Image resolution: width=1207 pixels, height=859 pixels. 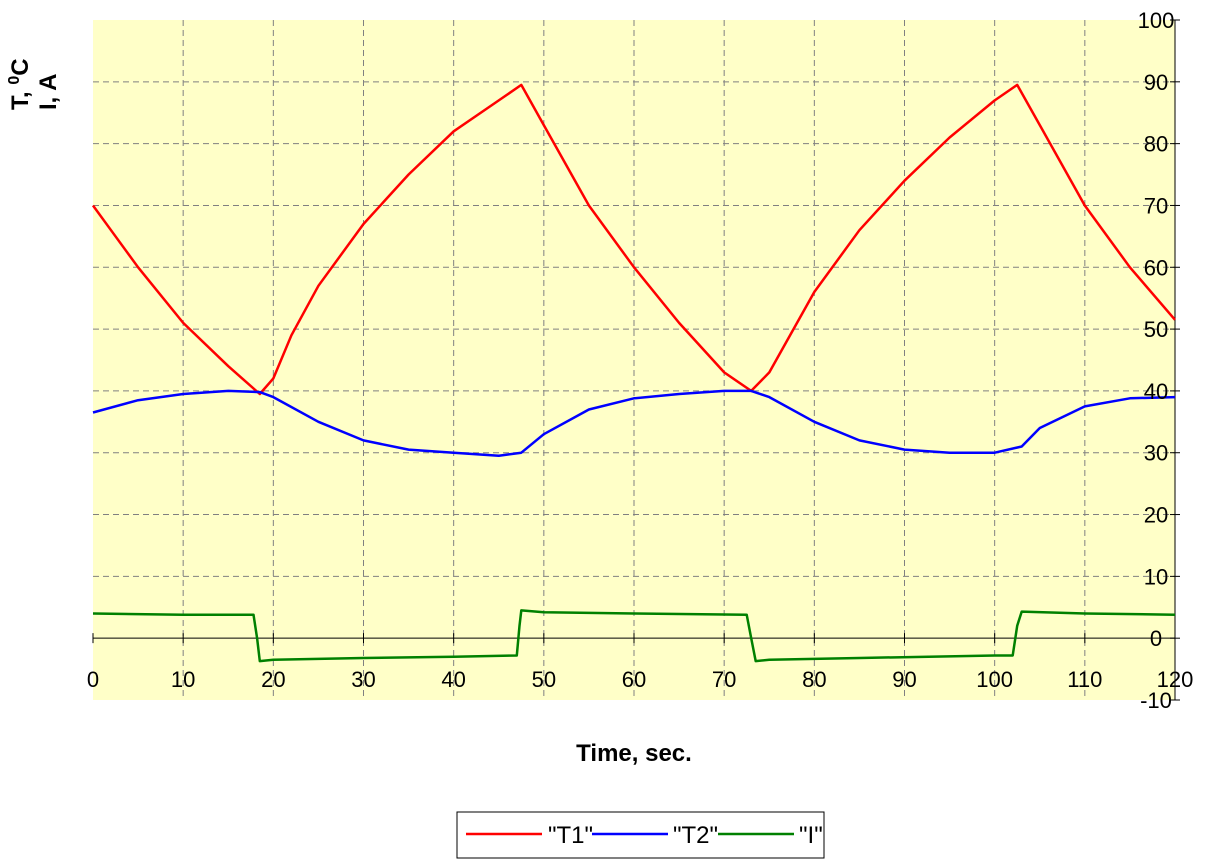 I want to click on y-tick-label-1: 90, so click(x=1156, y=82).